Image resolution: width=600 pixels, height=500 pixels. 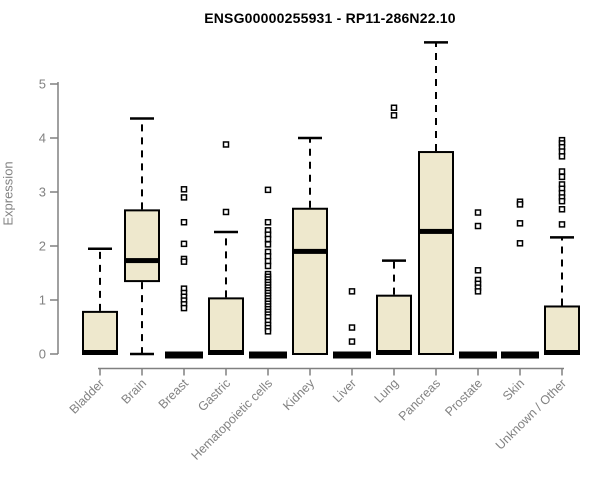 What do you see at coordinates (463, 397) in the screenshot?
I see `x-tick-label: Prostate` at bounding box center [463, 397].